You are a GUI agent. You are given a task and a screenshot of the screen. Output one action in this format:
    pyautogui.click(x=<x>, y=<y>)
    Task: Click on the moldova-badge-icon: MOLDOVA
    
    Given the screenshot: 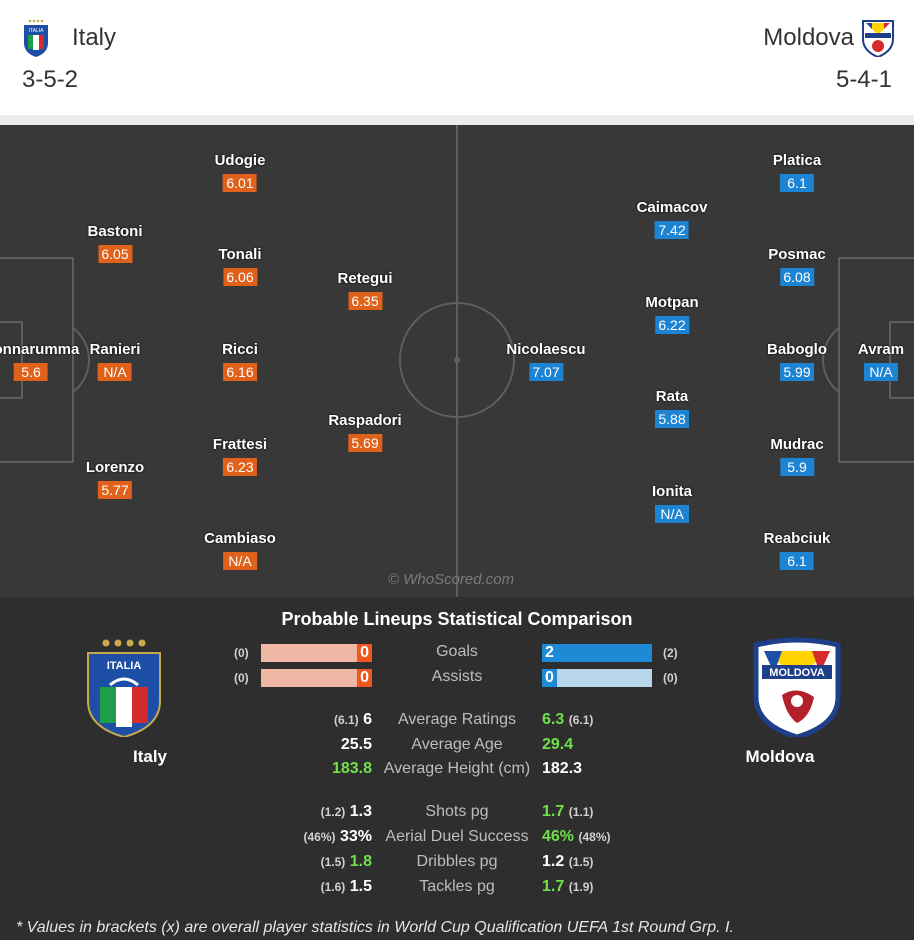 What is the action you would take?
    pyautogui.click(x=797, y=687)
    